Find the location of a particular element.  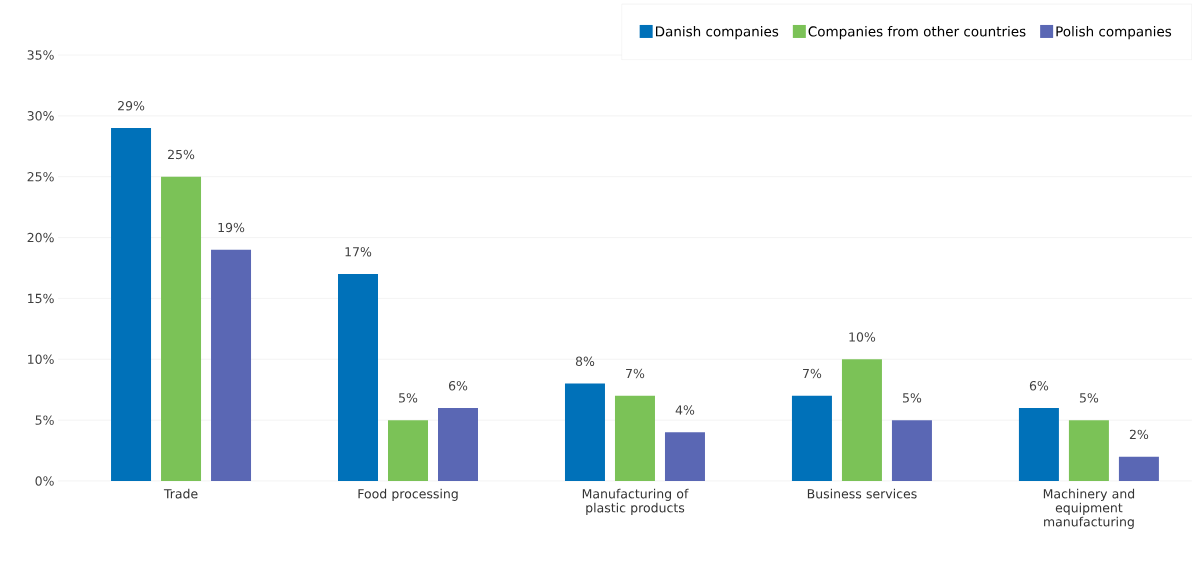

x-tick-label: Trade is located at coordinates (180, 493).